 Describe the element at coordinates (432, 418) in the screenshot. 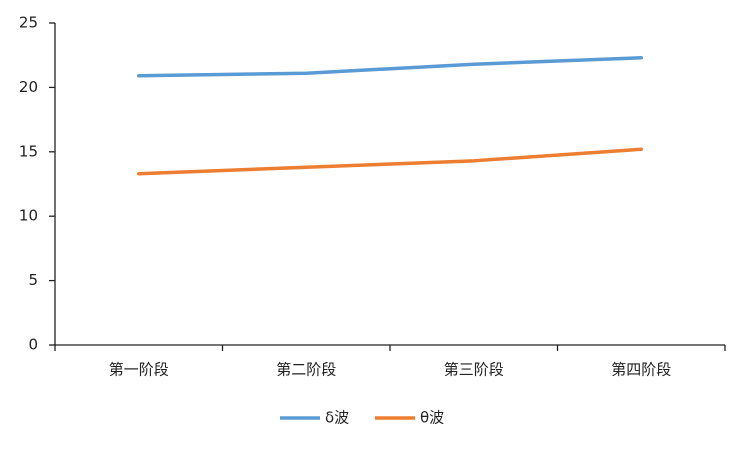

I see `legend-label: θ波` at that location.